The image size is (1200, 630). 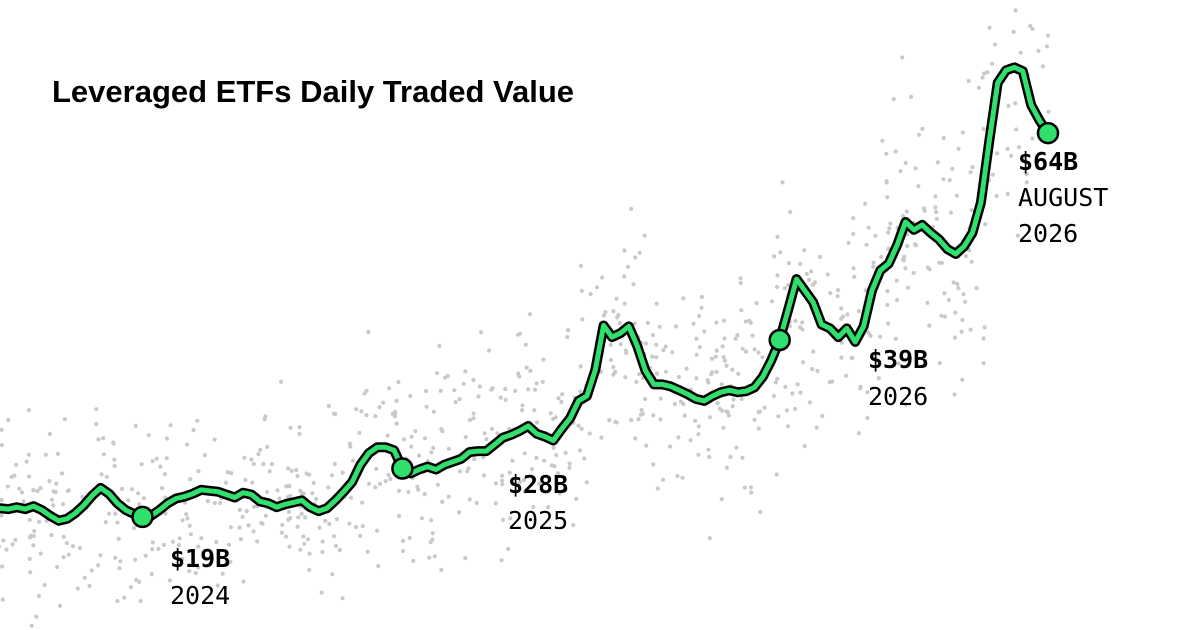 I want to click on annotation-value: $39B, so click(x=898, y=359).